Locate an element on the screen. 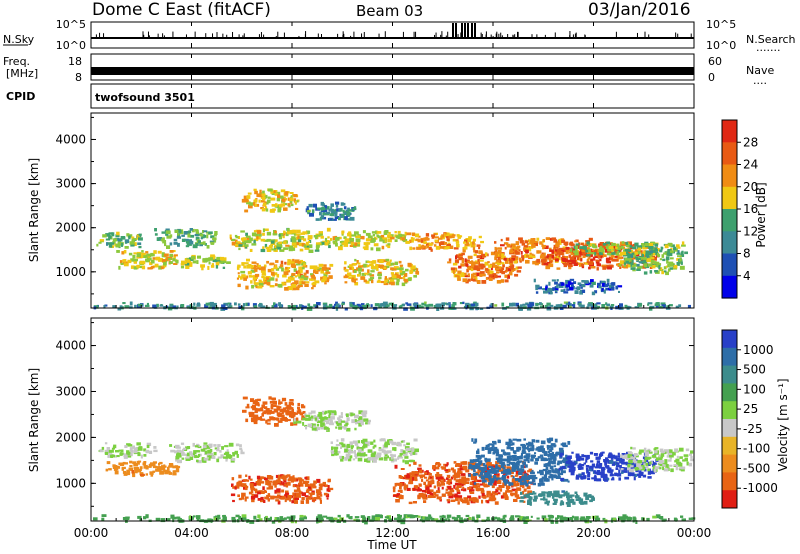  freq-label-line2: [MHz] is located at coordinates (22, 73).